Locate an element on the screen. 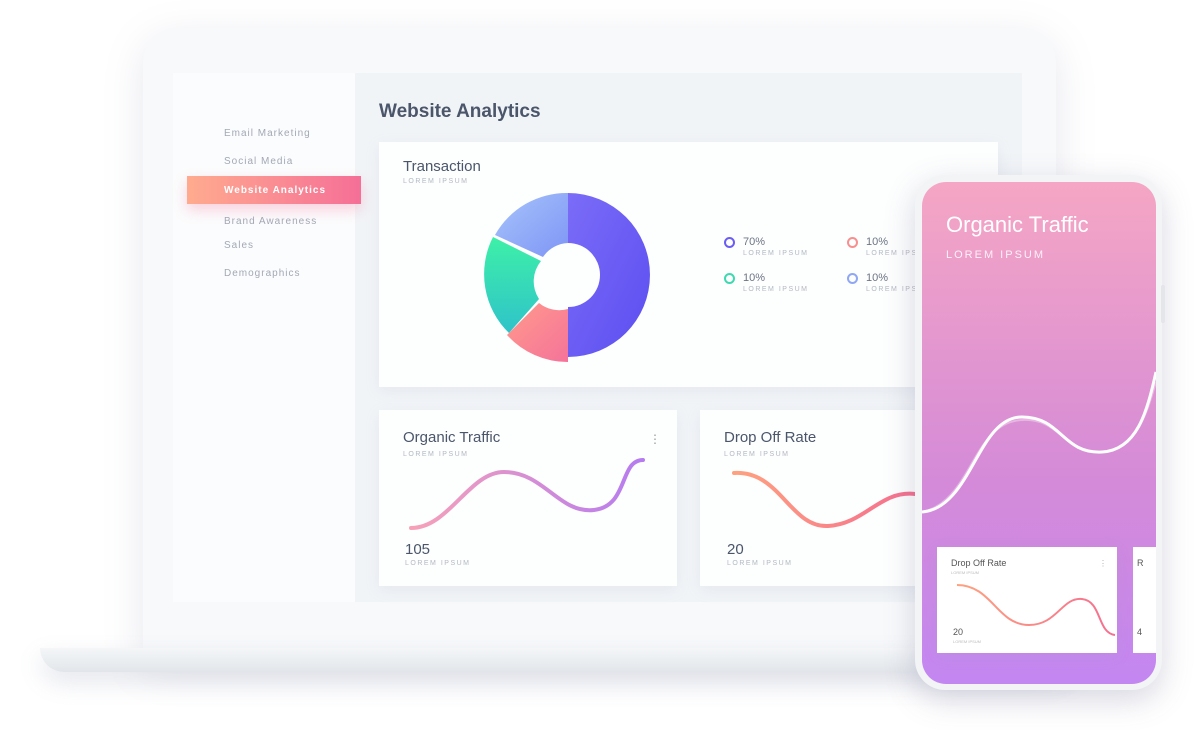 This screenshot has height=730, width=1200. phone-title: Organic Traffic is located at coordinates (1017, 224).